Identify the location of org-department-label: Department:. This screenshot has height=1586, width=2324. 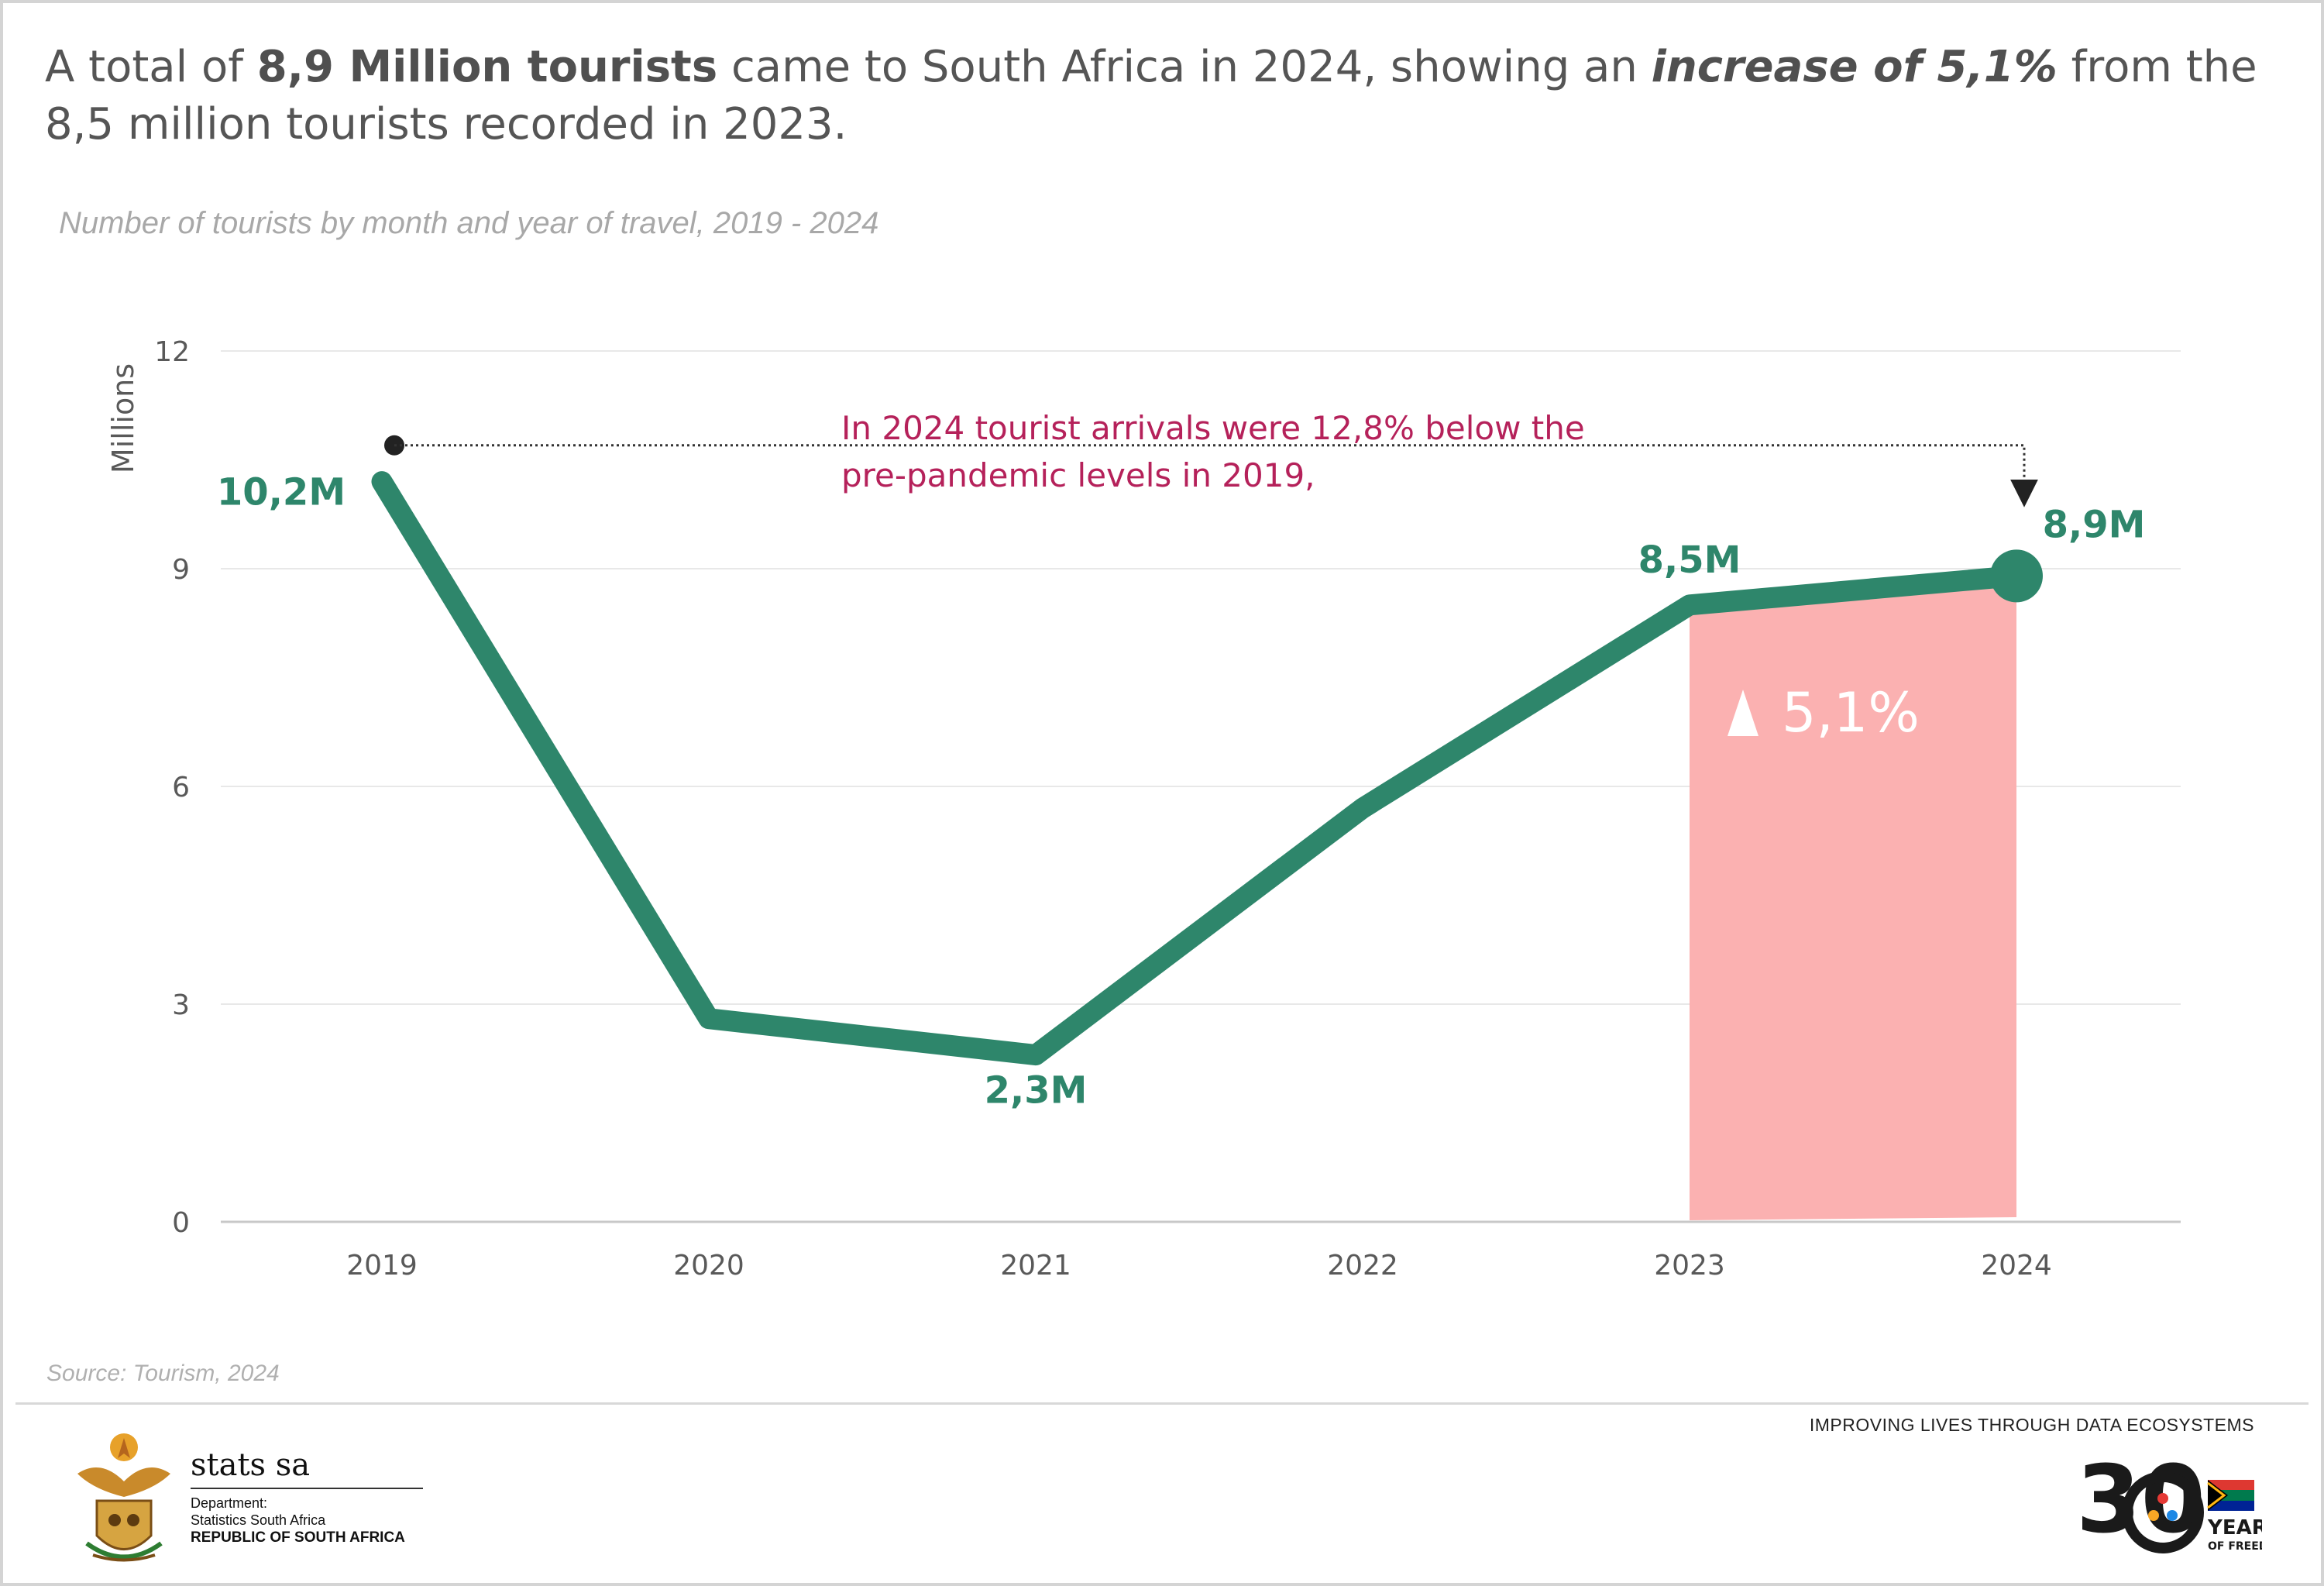
(229, 1503).